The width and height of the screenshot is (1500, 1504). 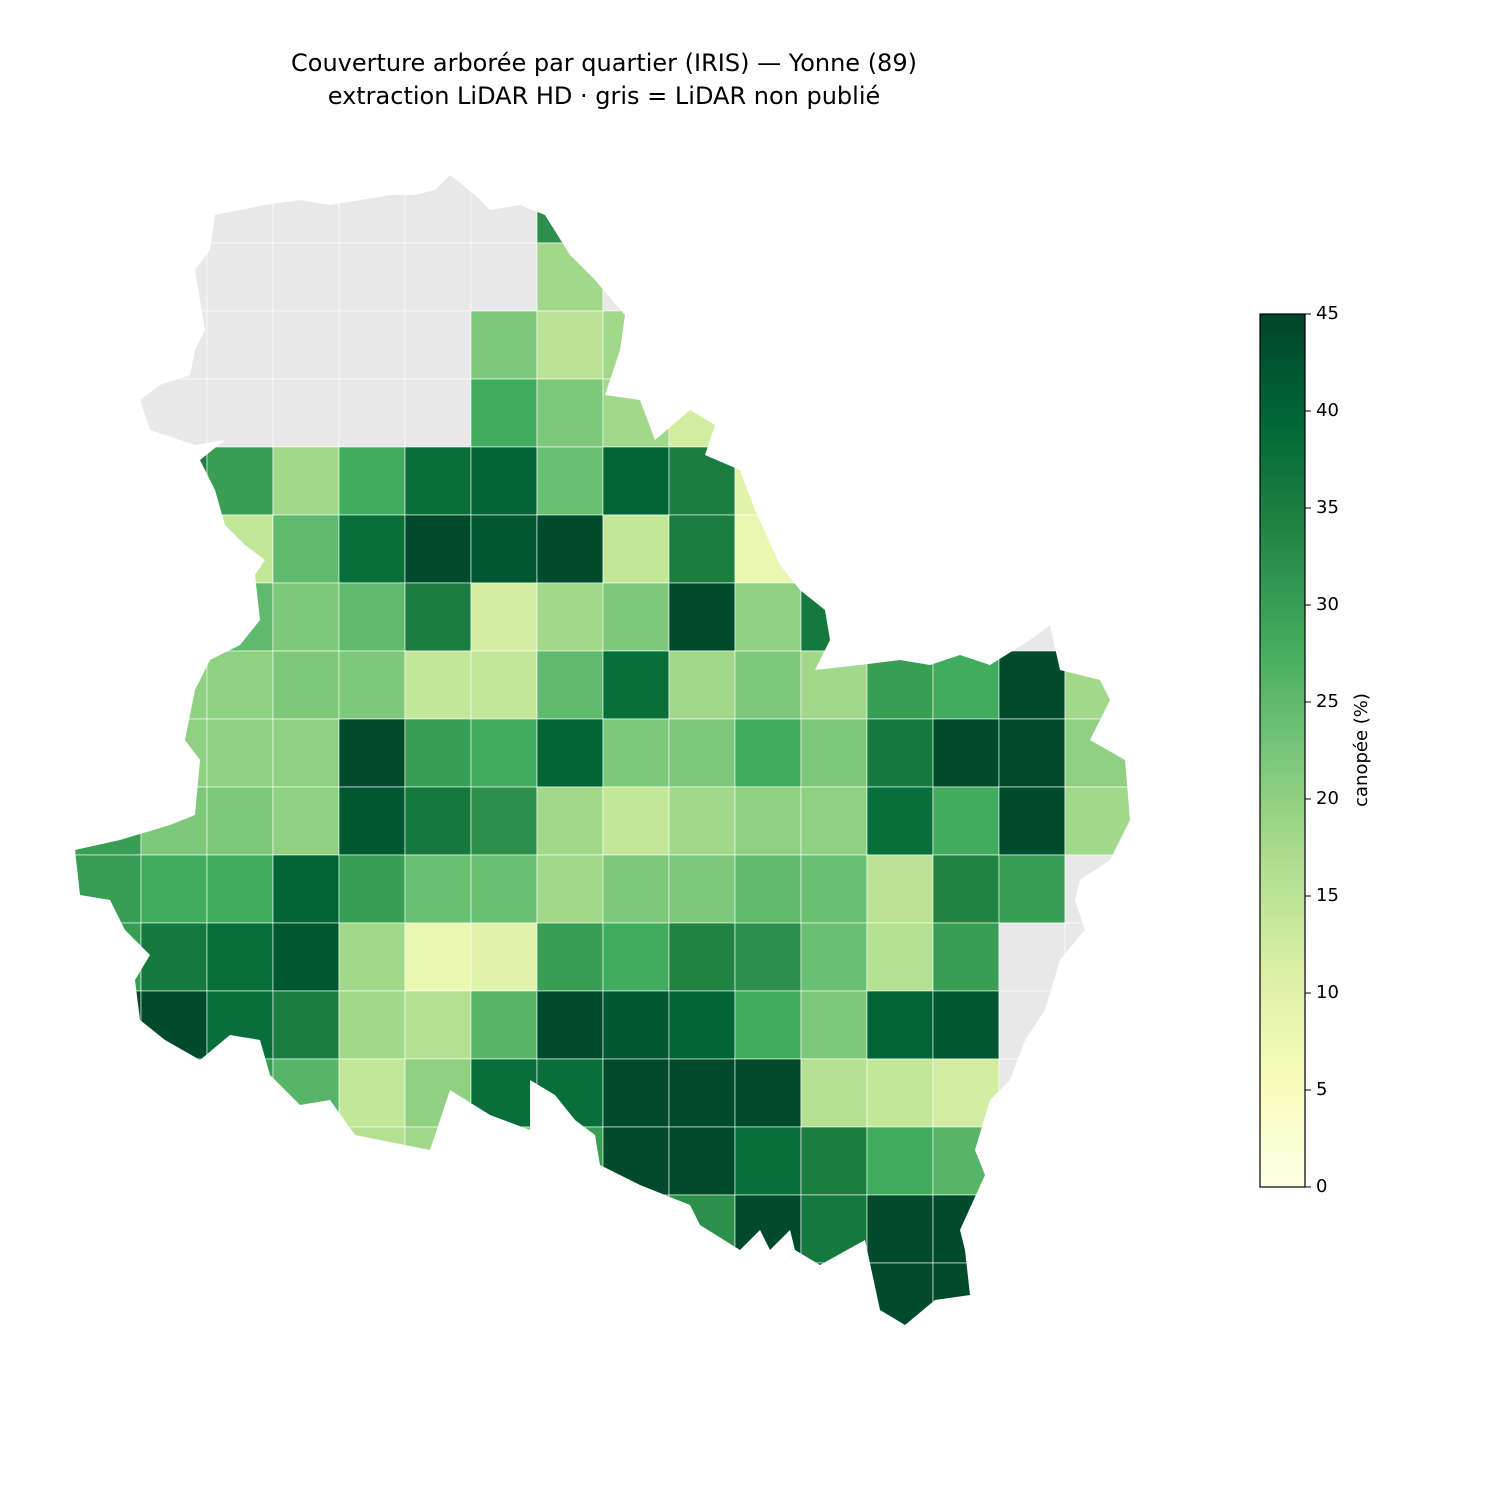 I want to click on colorbar-tick-label: 40, so click(x=1327, y=410).